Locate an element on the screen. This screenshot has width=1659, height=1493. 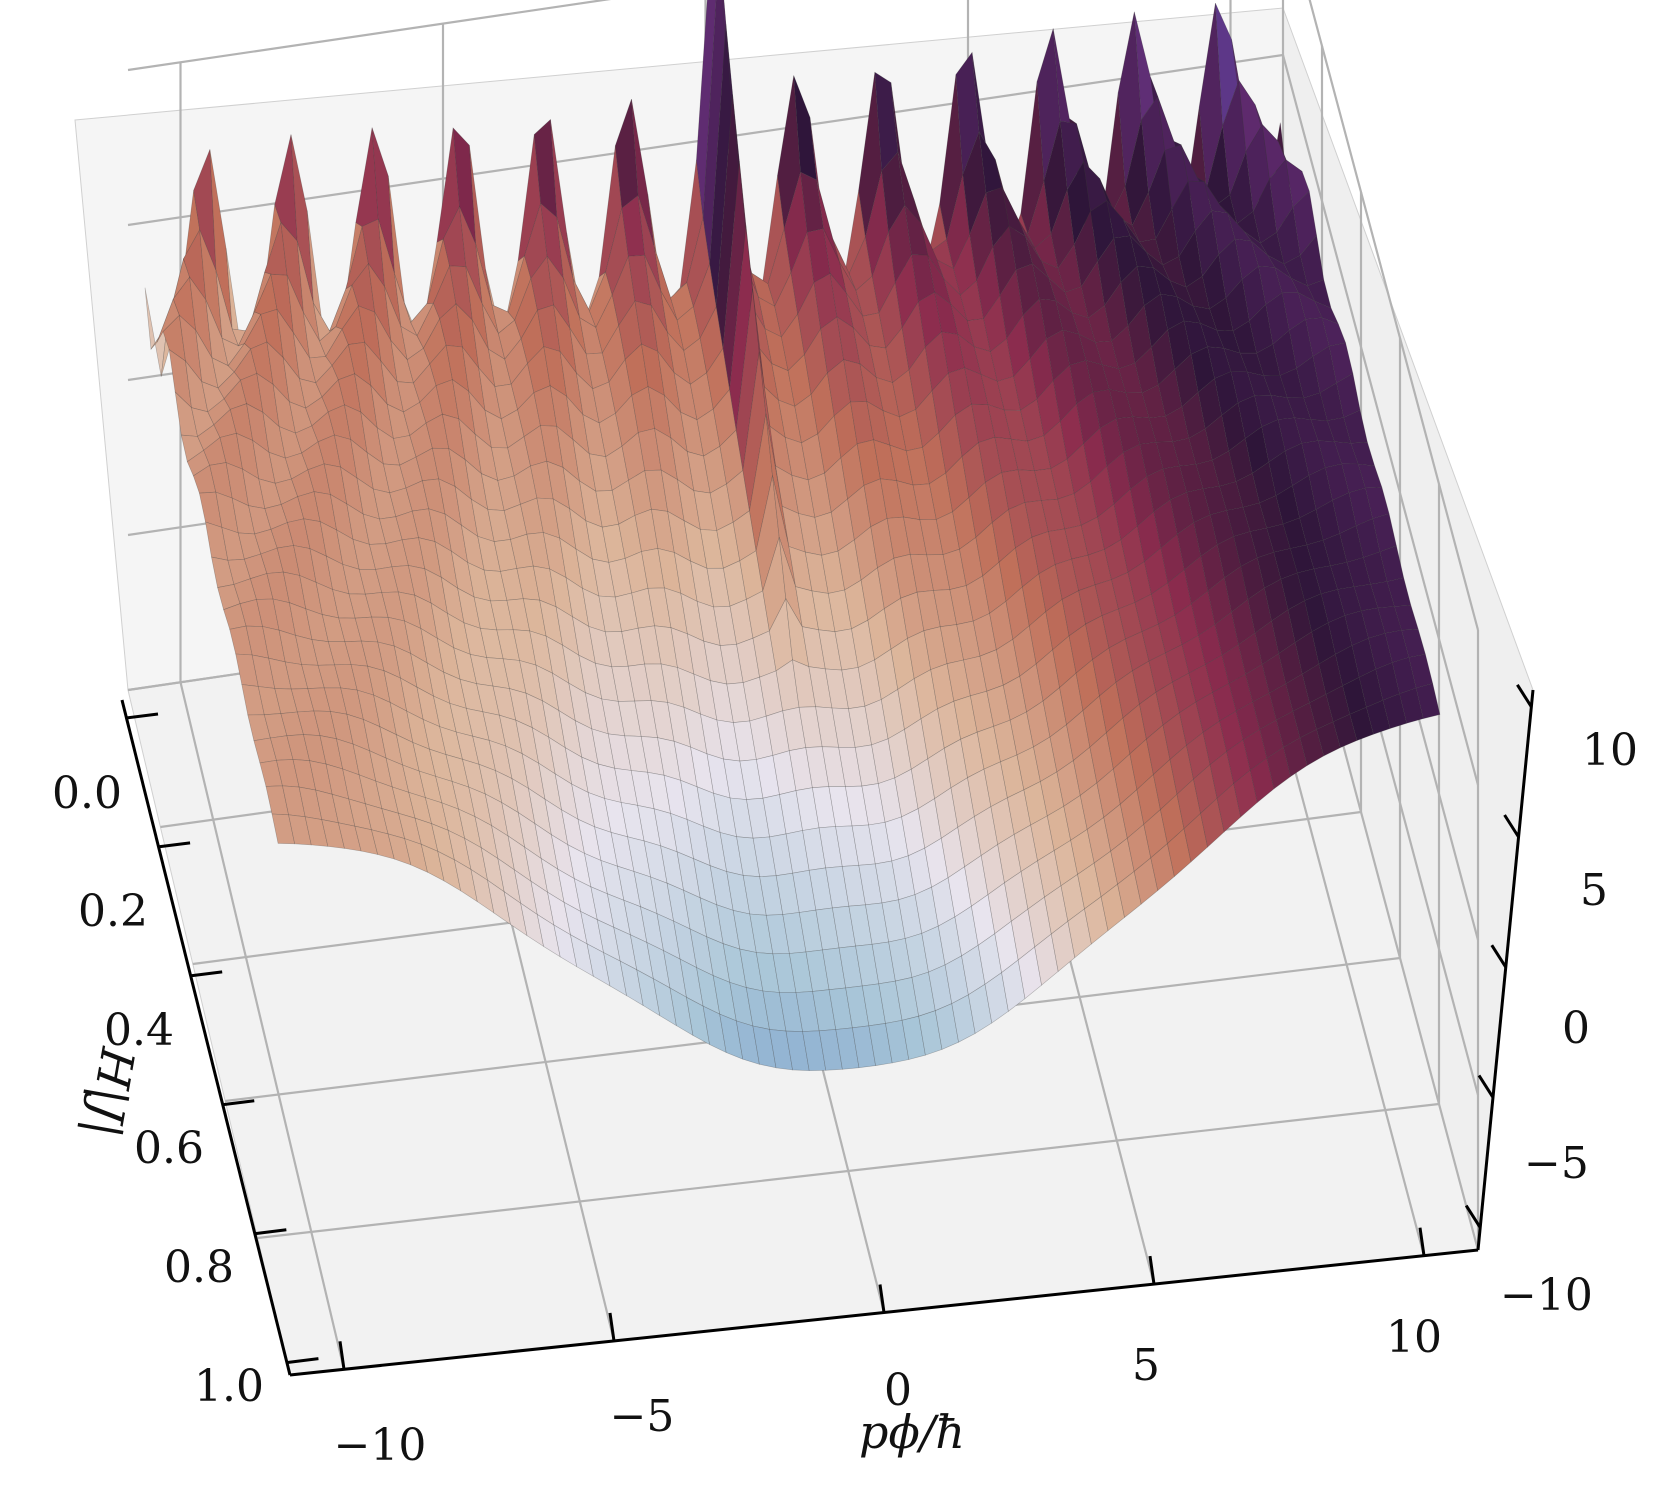
right-tick-label: −10 is located at coordinates (1546, 1295).